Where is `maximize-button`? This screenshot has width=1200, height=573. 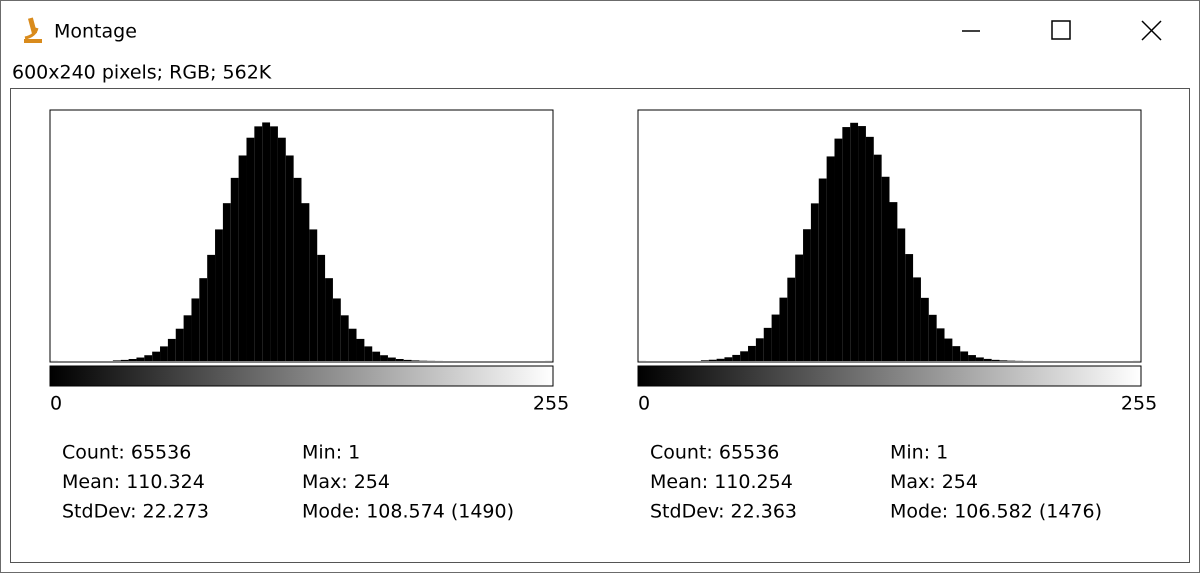 maximize-button is located at coordinates (1061, 30).